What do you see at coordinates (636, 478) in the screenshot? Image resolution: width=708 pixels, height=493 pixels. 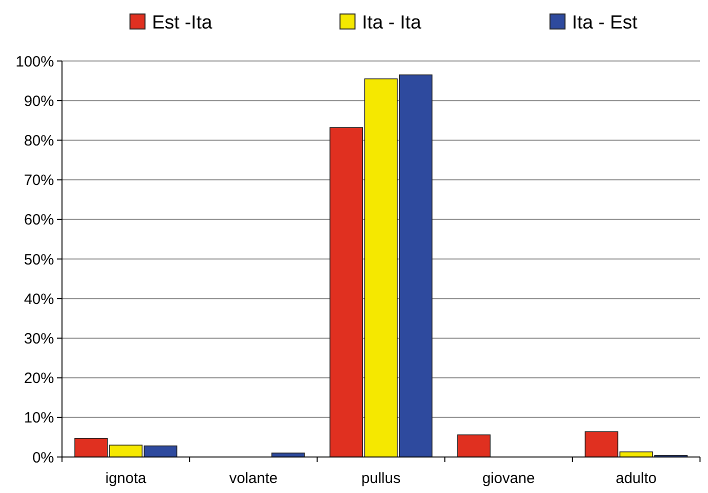 I see `x-tick-label: adulto` at bounding box center [636, 478].